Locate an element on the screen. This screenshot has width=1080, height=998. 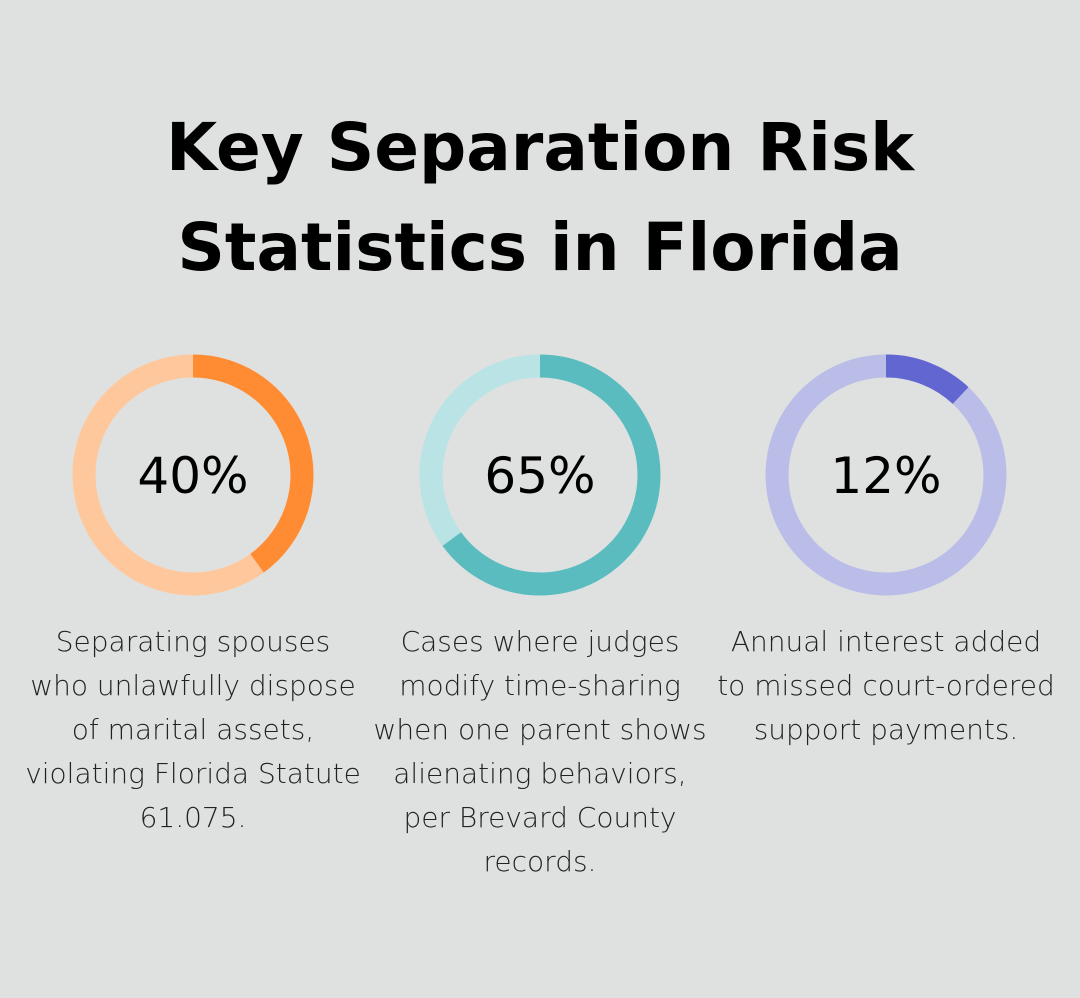
donut-value-label: 40% is located at coordinates (192, 476).